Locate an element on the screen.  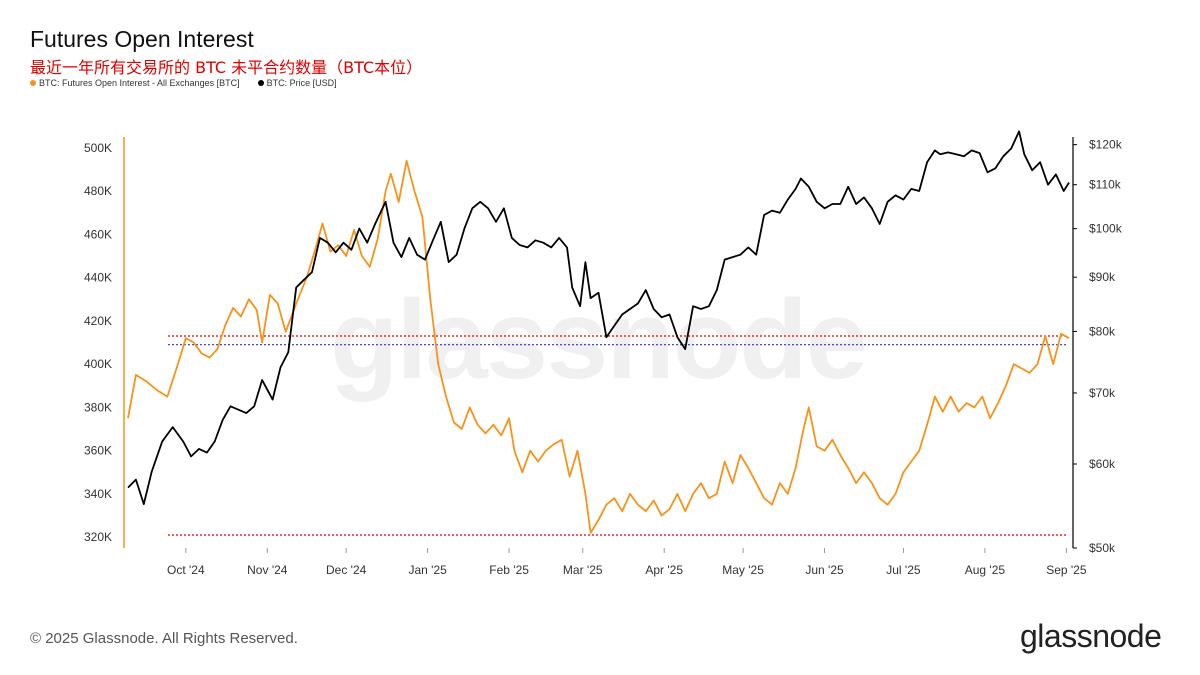
y-left-tick-label: 320K is located at coordinates (98, 537).